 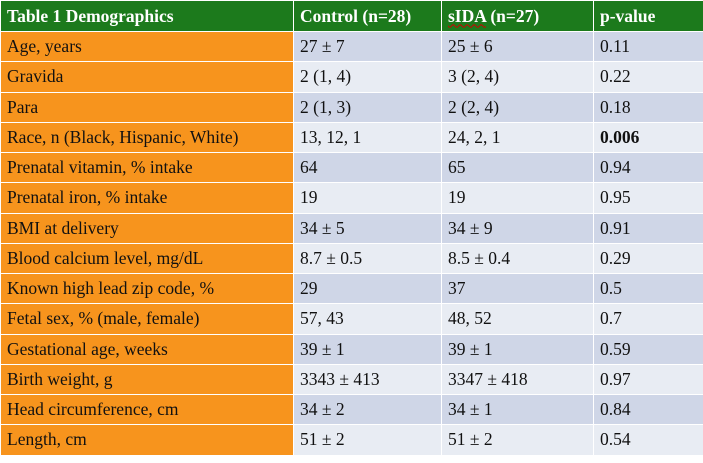 I want to click on control-value: 34 ± 5, so click(x=368, y=228).